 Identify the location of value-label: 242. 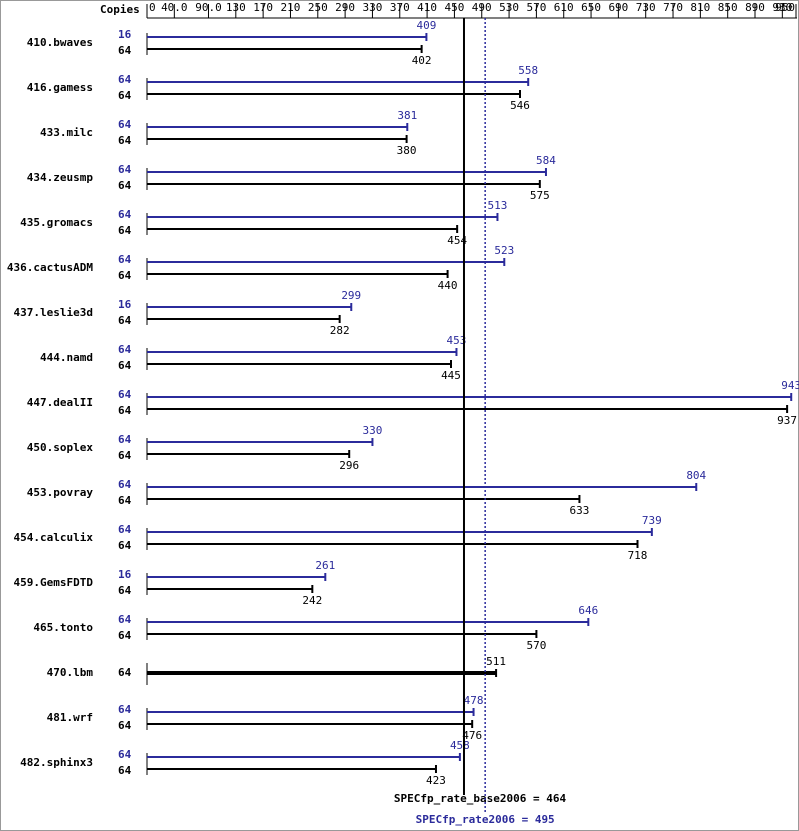
(312, 600).